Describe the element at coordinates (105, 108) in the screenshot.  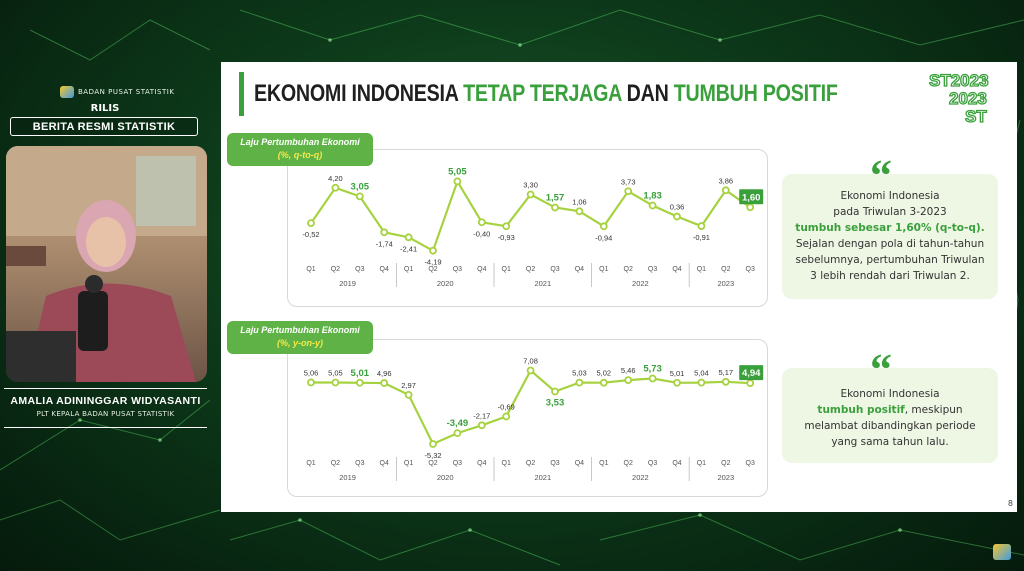
I see `rilis-label: RILIS` at that location.